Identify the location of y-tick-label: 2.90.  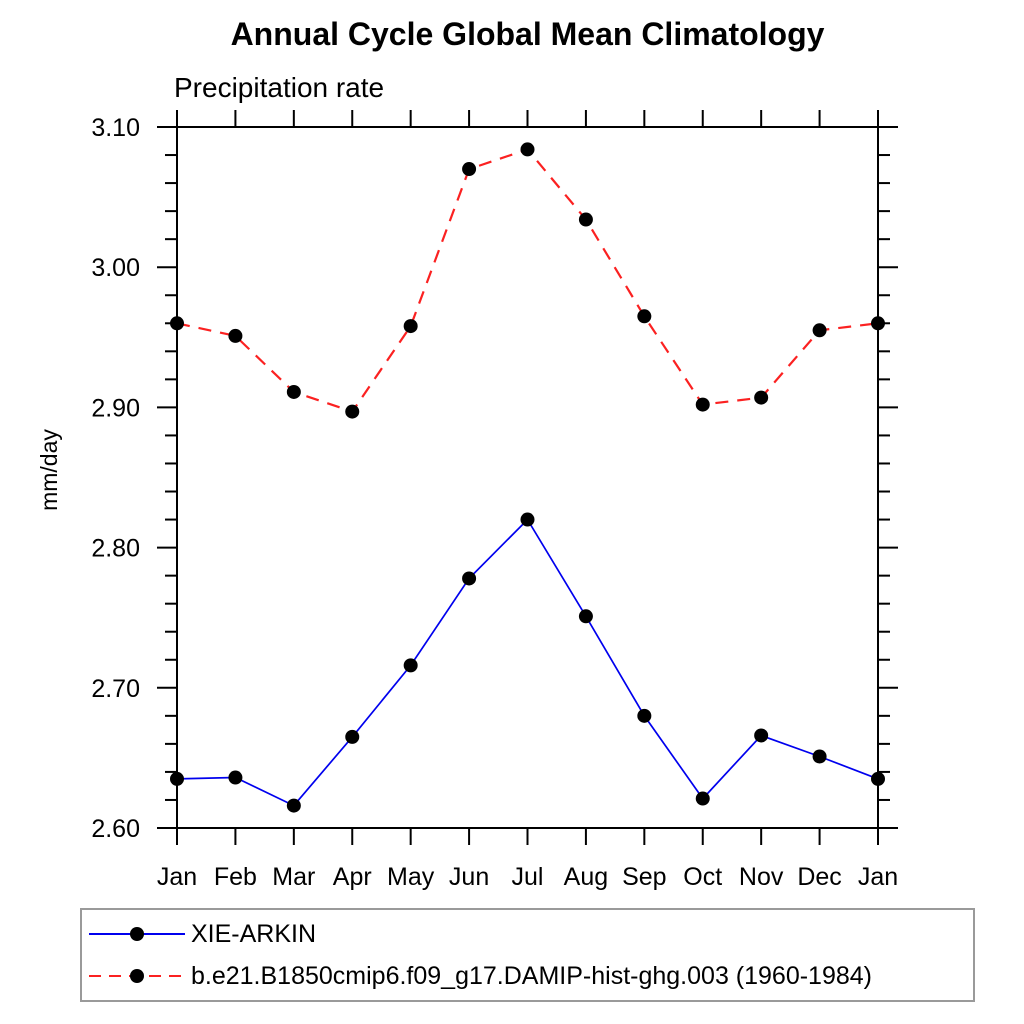
(115, 408).